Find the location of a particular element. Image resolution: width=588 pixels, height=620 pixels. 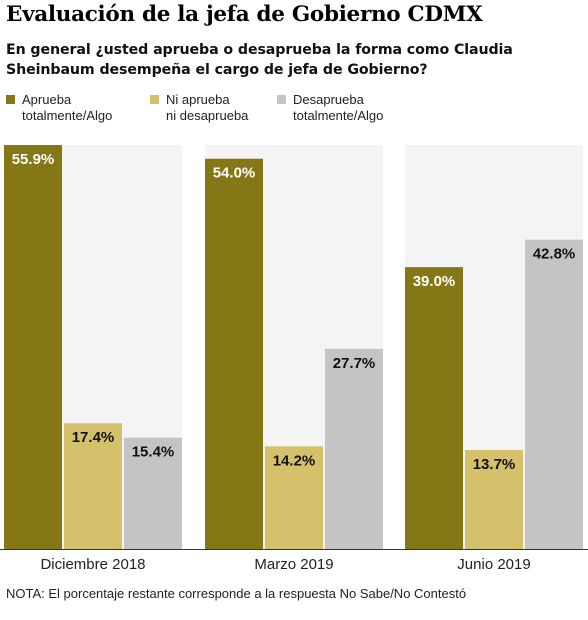

data-label-desaprueba: 27.7% is located at coordinates (354, 363).